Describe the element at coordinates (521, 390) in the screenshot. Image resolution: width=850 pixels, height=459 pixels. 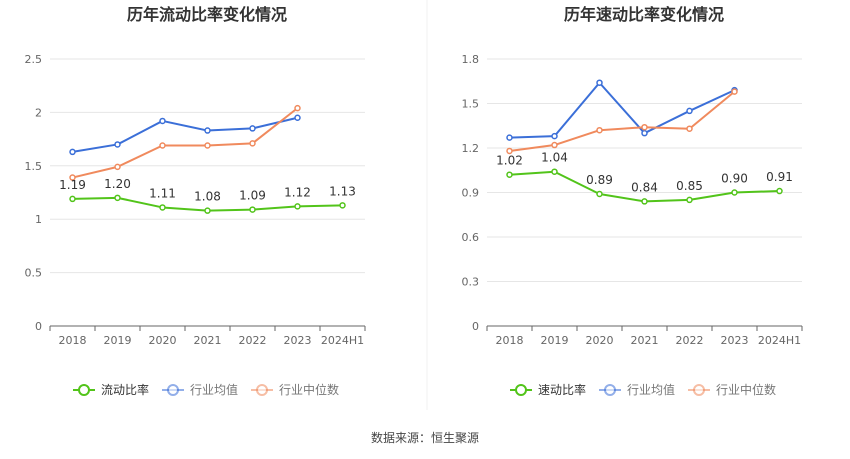
I see `chart2-legend-marker-main` at that location.